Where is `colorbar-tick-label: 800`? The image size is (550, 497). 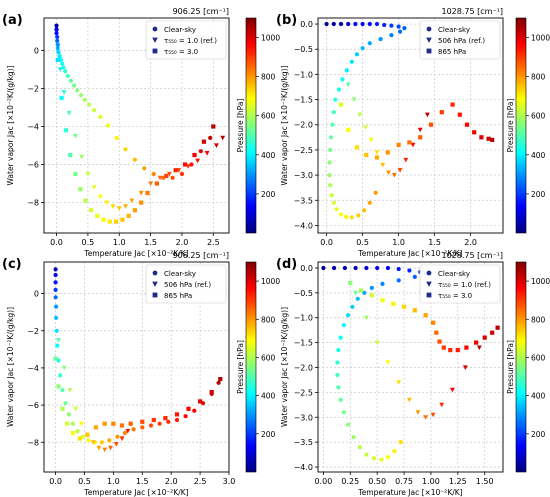 colorbar-tick-label: 800 is located at coordinates (268, 319).